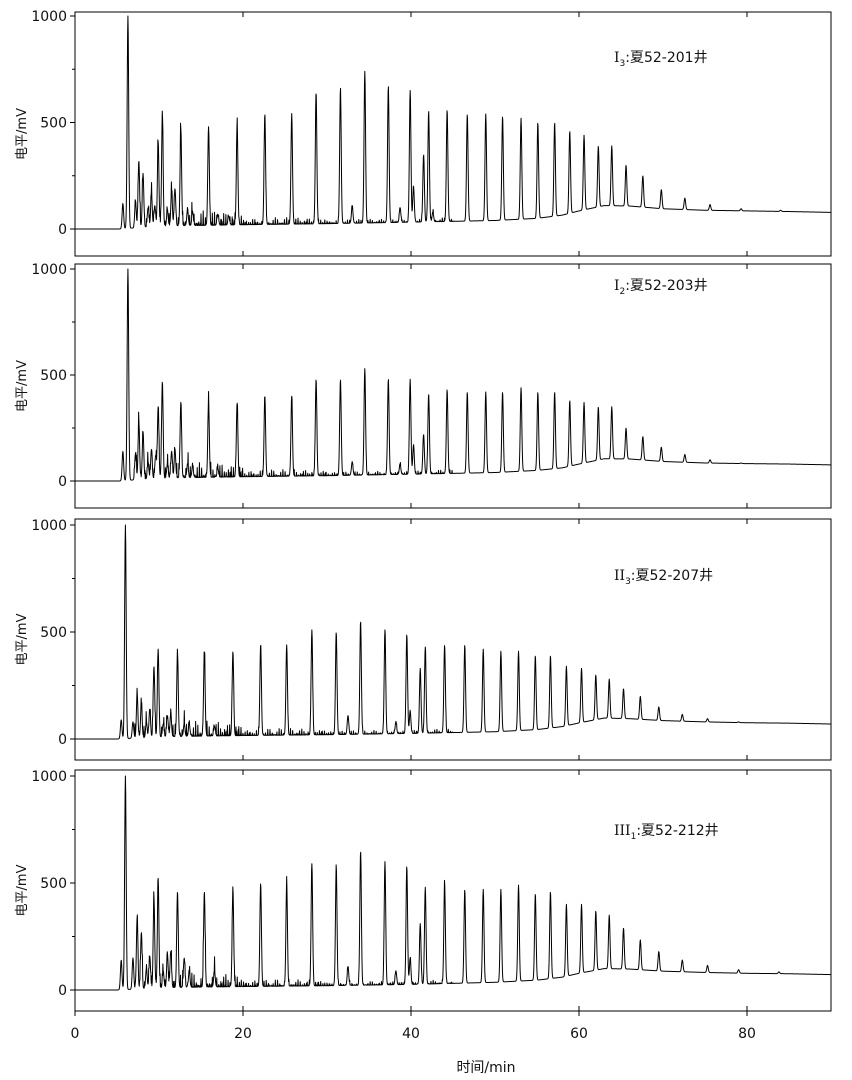 The height and width of the screenshot is (1080, 852). I want to click on x-tick-label: 60, so click(579, 1034).